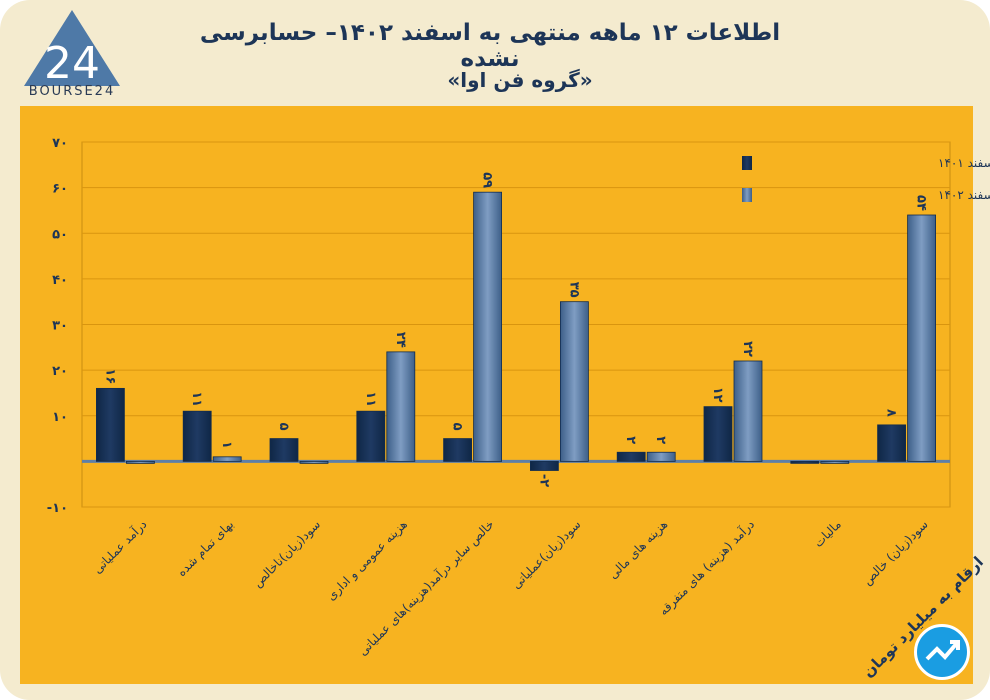 The height and width of the screenshot is (700, 990). Describe the element at coordinates (426, 588) in the screenshot. I see `x-category-label: خالص سایر درآمد(هزینه)های عملیاتی` at that location.